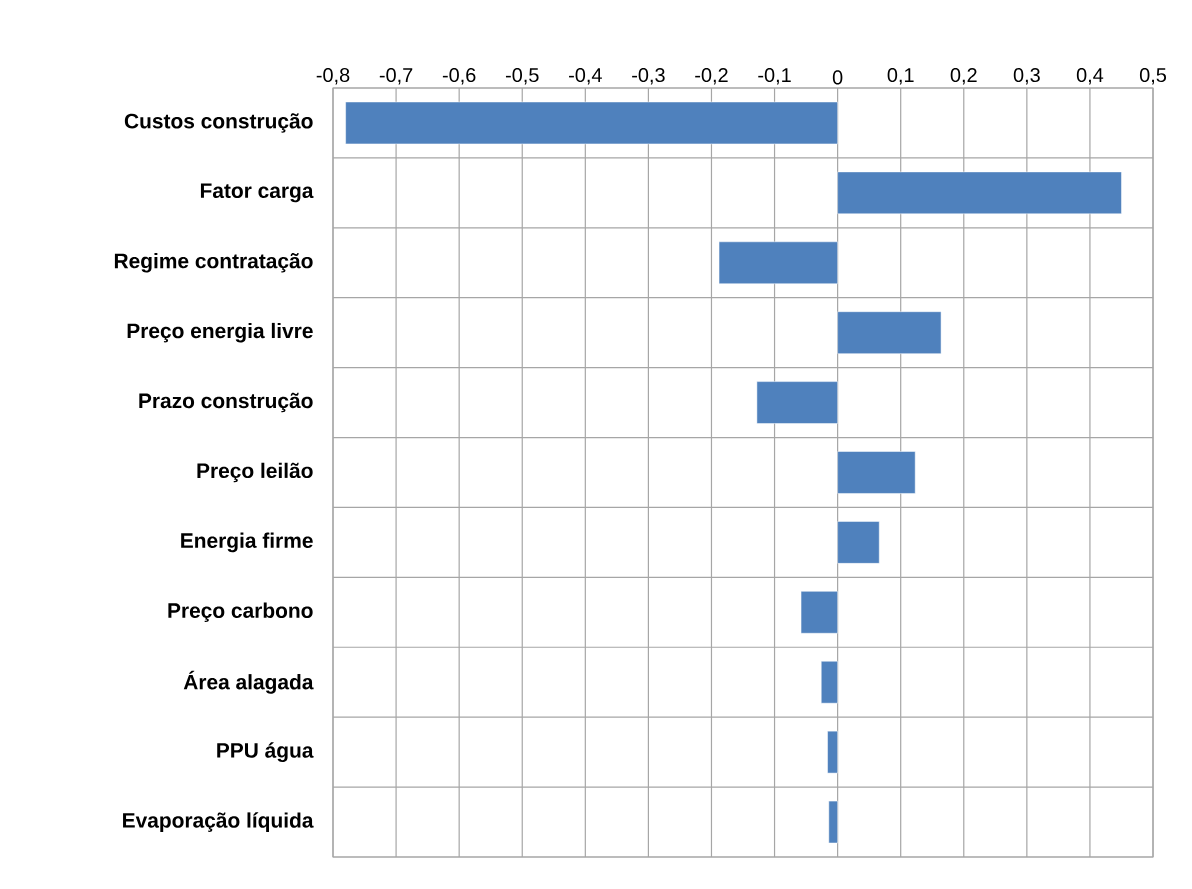 This screenshot has width=1192, height=889. I want to click on x-tick-label: -0,6, so click(459, 76).